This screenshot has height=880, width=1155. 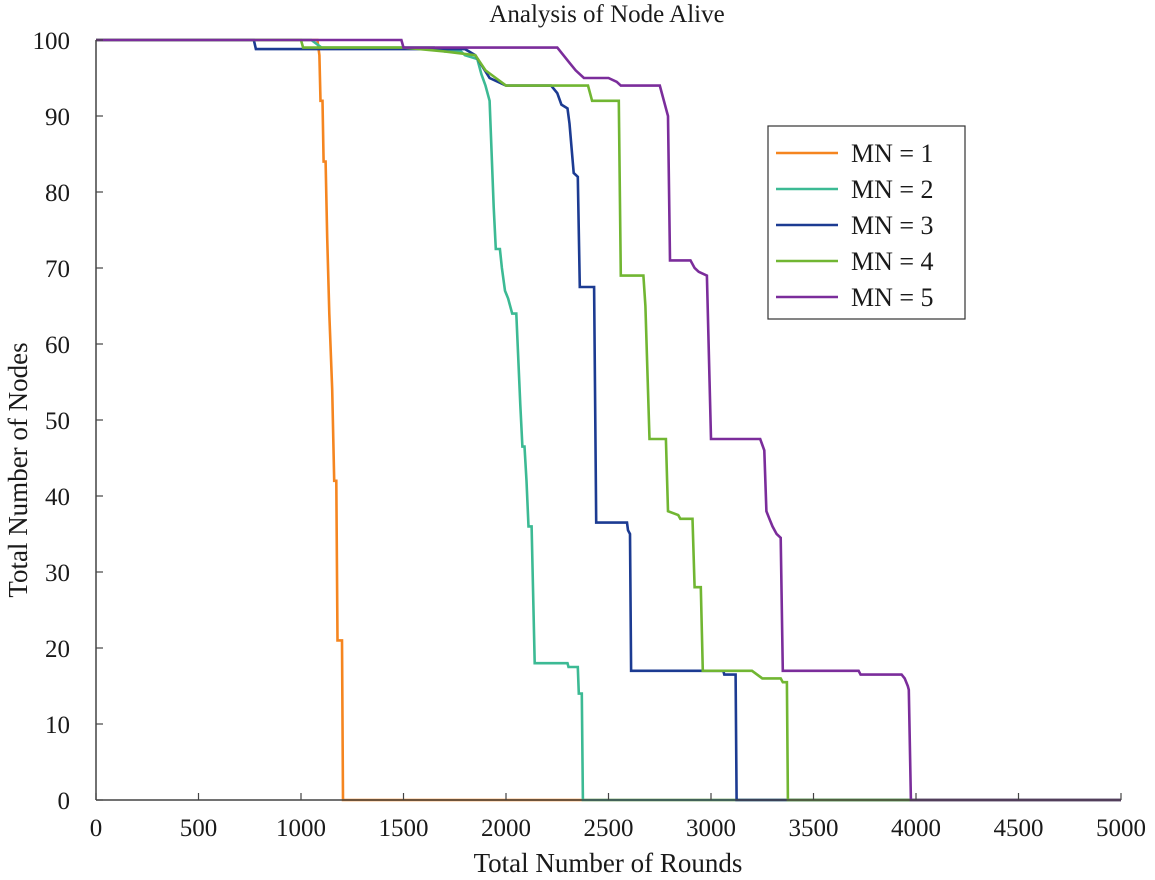 What do you see at coordinates (1121, 828) in the screenshot?
I see `x-tick-label: 5000` at bounding box center [1121, 828].